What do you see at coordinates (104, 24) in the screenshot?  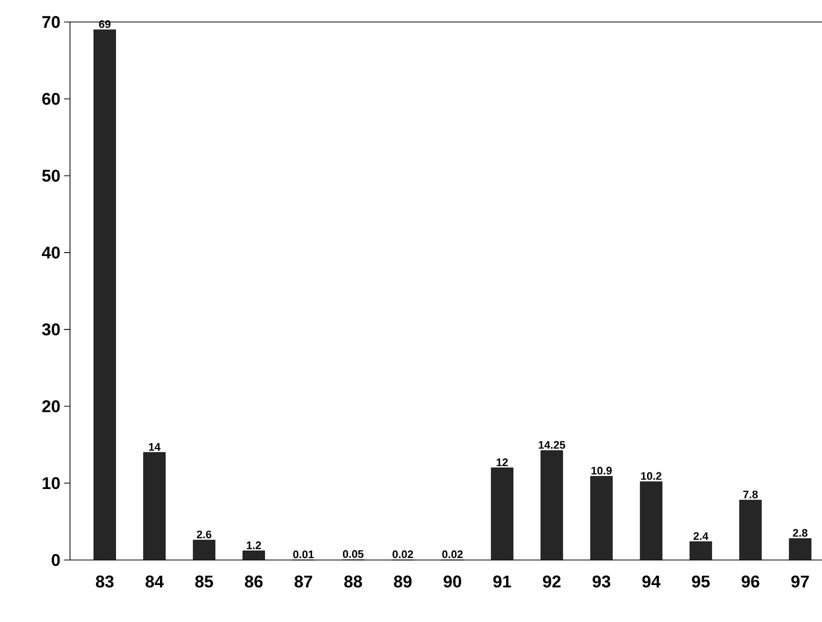 I see `data-label: 69` at bounding box center [104, 24].